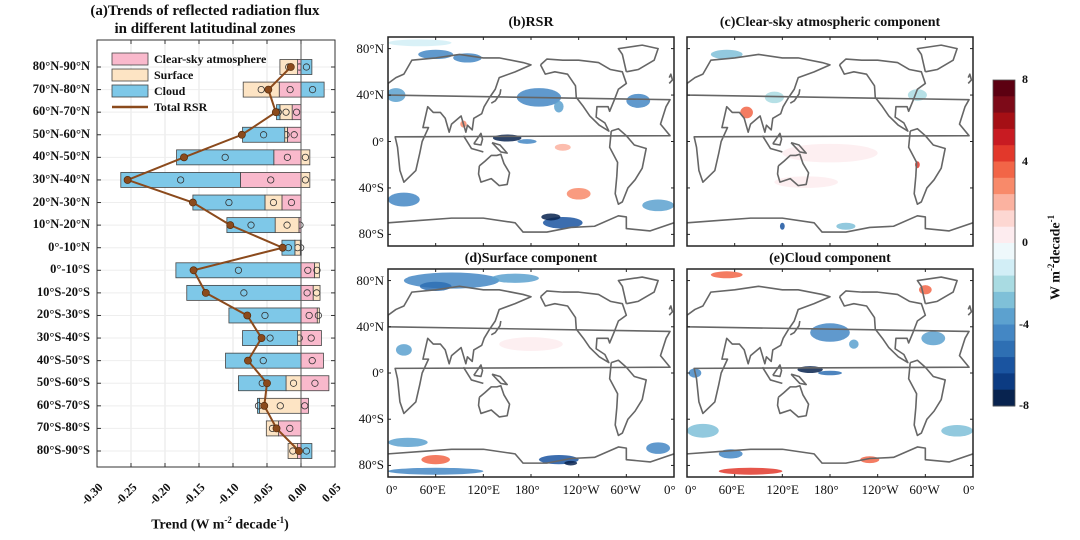 The width and height of the screenshot is (1080, 540). What do you see at coordinates (286, 525) in the screenshot?
I see `xlabel-end: )` at bounding box center [286, 525].